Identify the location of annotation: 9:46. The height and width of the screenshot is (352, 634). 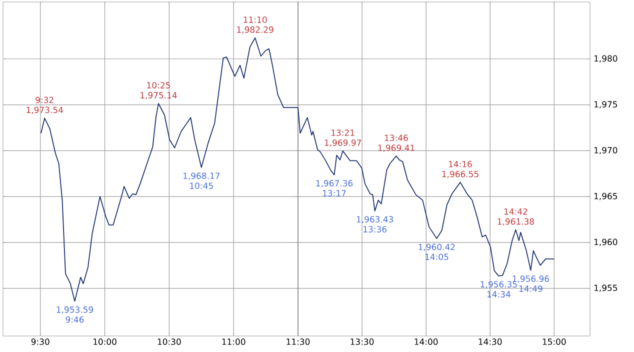
(75, 319).